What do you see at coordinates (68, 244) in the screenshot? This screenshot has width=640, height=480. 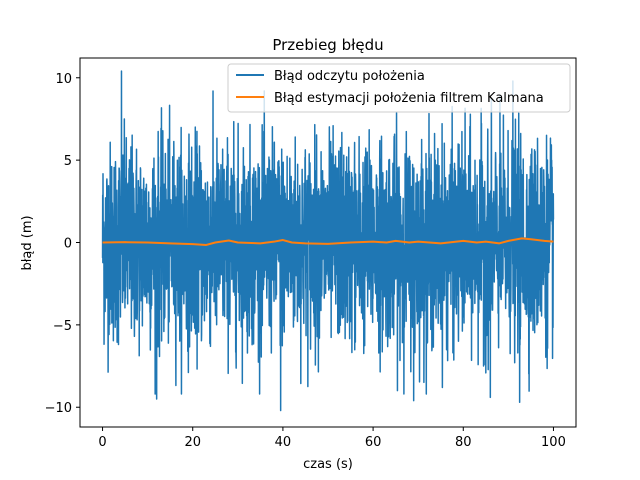 I see `y-tick-label: 0` at bounding box center [68, 244].